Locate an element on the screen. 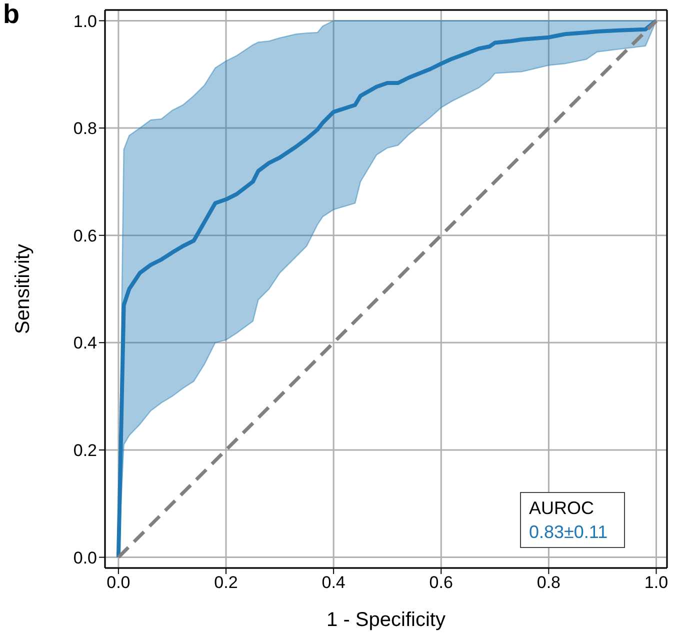 The height and width of the screenshot is (641, 679). y-tick-label: 0.2 is located at coordinates (85, 450).